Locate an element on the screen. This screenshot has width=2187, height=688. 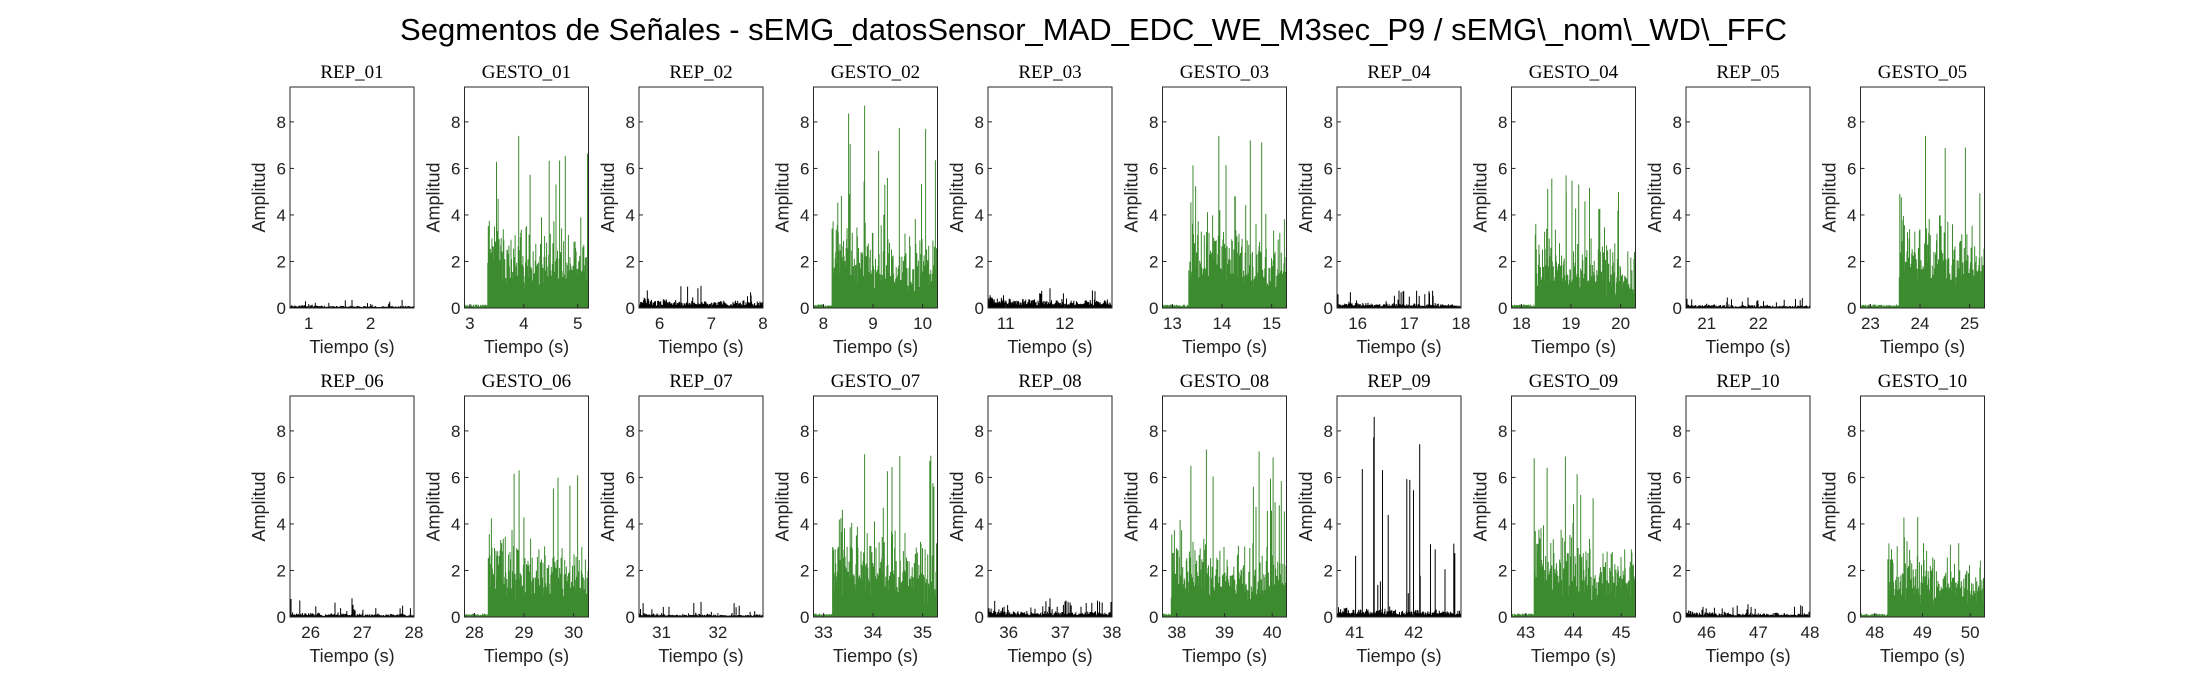
x-tick-label: 1 is located at coordinates (308, 323).